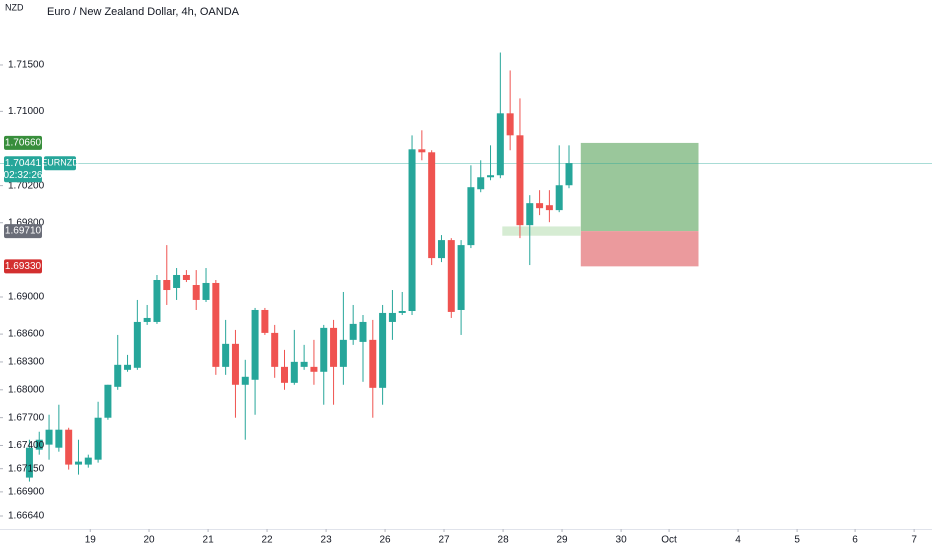 This screenshot has width=932, height=550. What do you see at coordinates (26, 65) in the screenshot?
I see `y-tick-label: 1.71500` at bounding box center [26, 65].